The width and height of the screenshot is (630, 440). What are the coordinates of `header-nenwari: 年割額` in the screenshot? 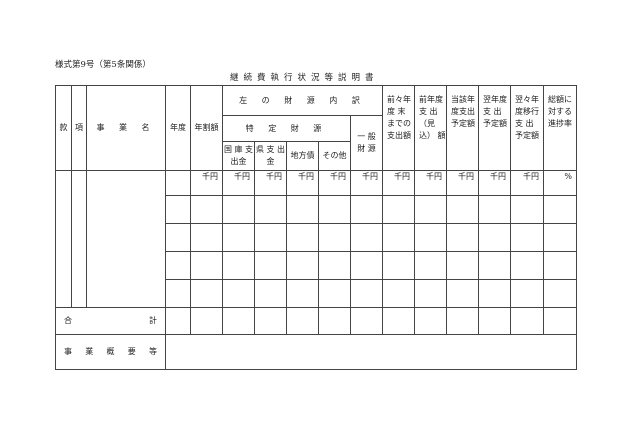 It's located at (206, 128).